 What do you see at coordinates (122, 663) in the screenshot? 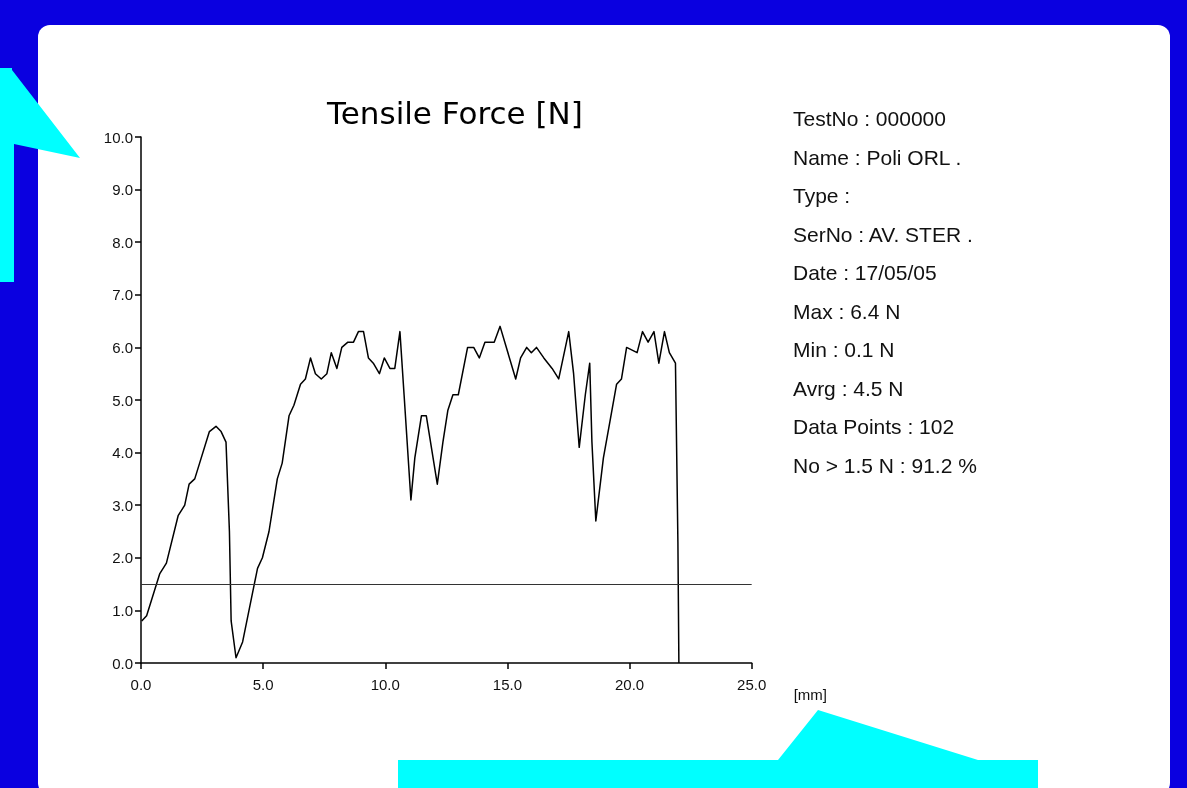
I see `y-tick-label: 0.0` at bounding box center [122, 663].